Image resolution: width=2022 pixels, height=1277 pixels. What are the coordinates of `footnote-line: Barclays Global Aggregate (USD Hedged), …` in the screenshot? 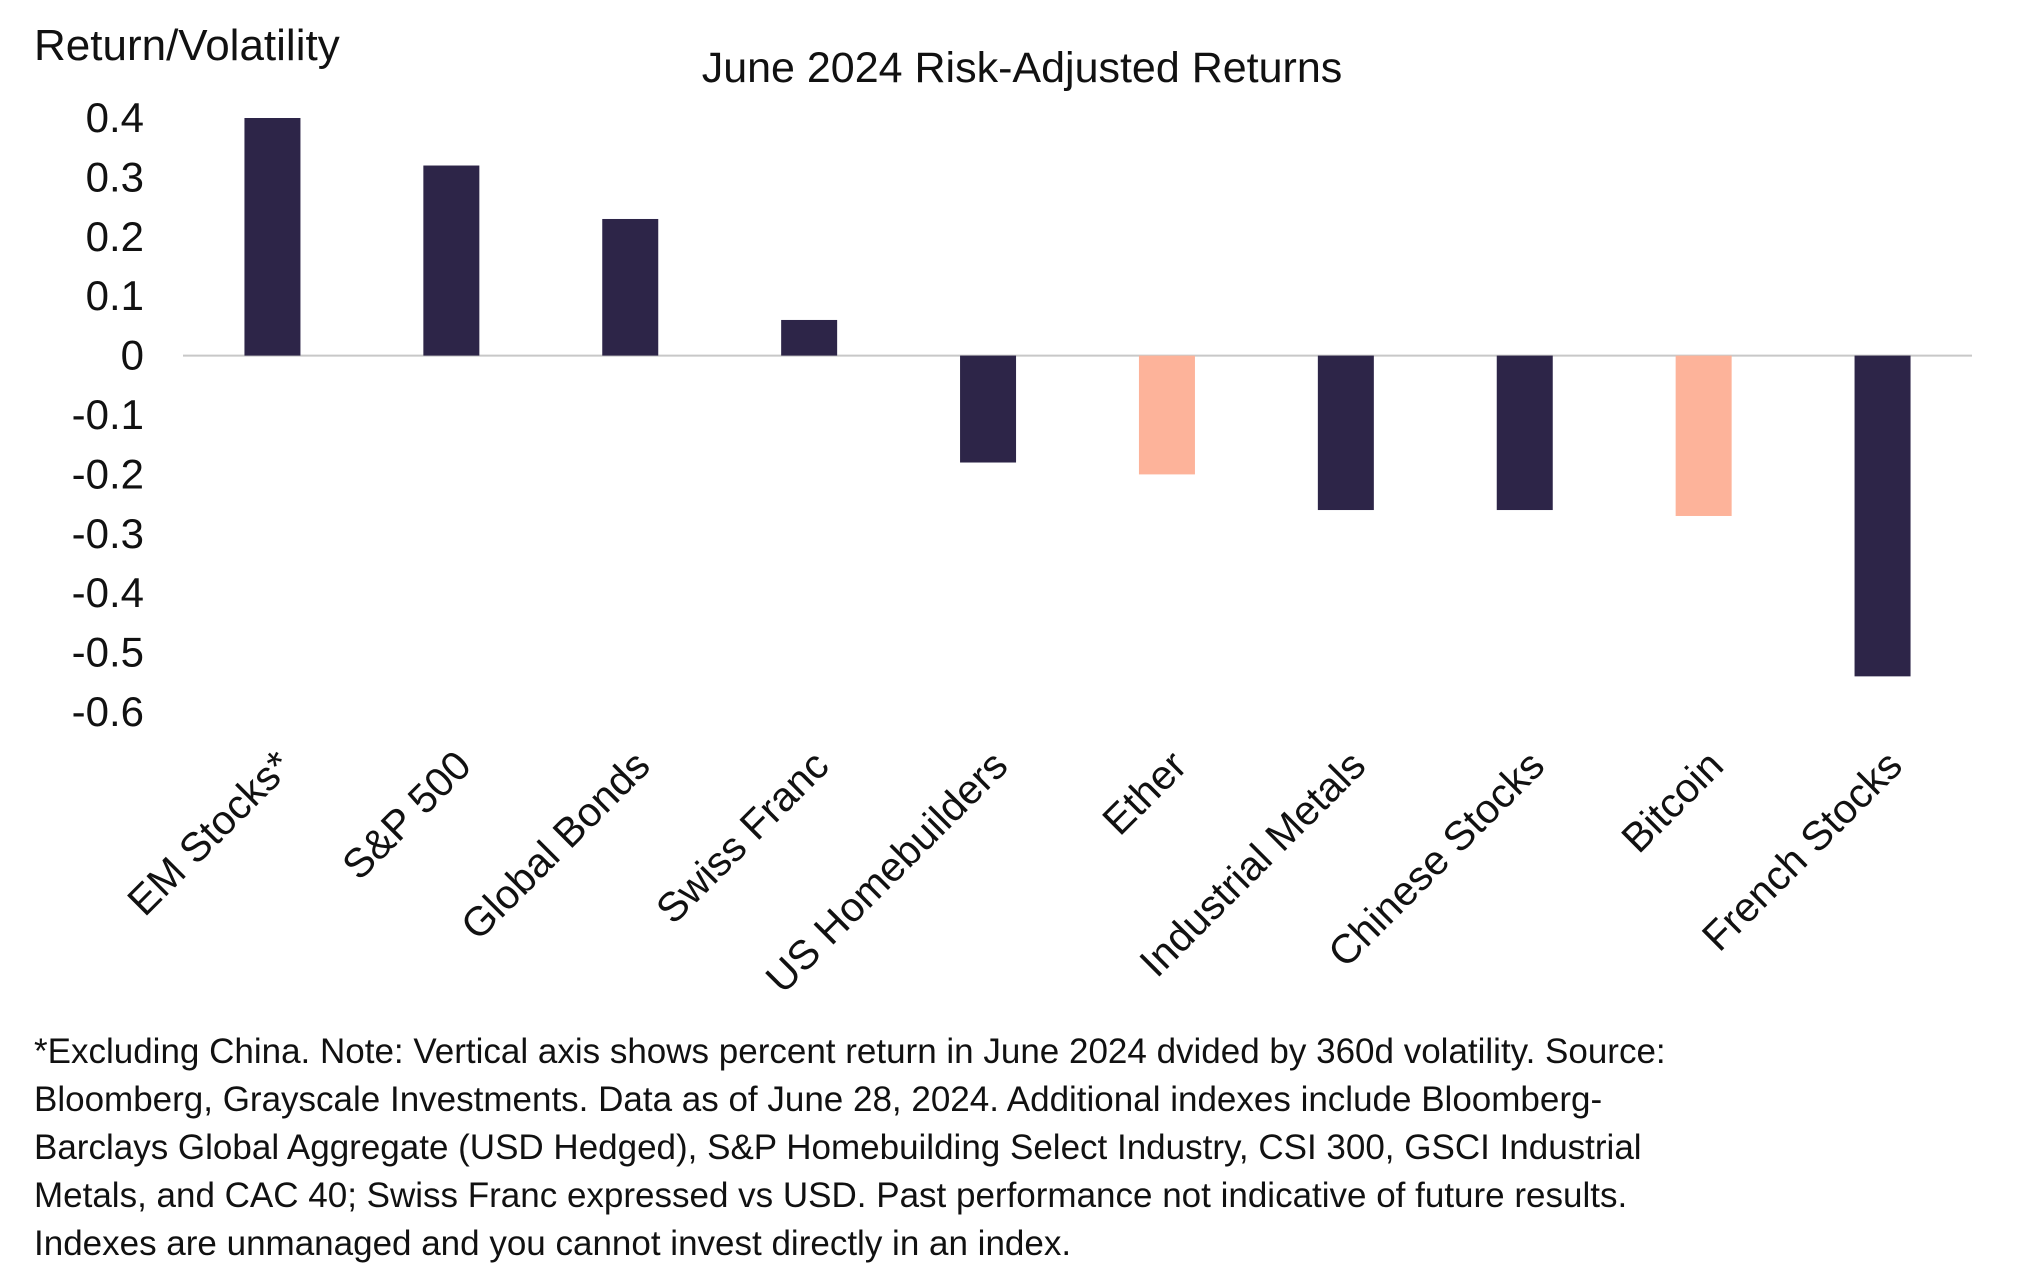 It's located at (1014, 1148).